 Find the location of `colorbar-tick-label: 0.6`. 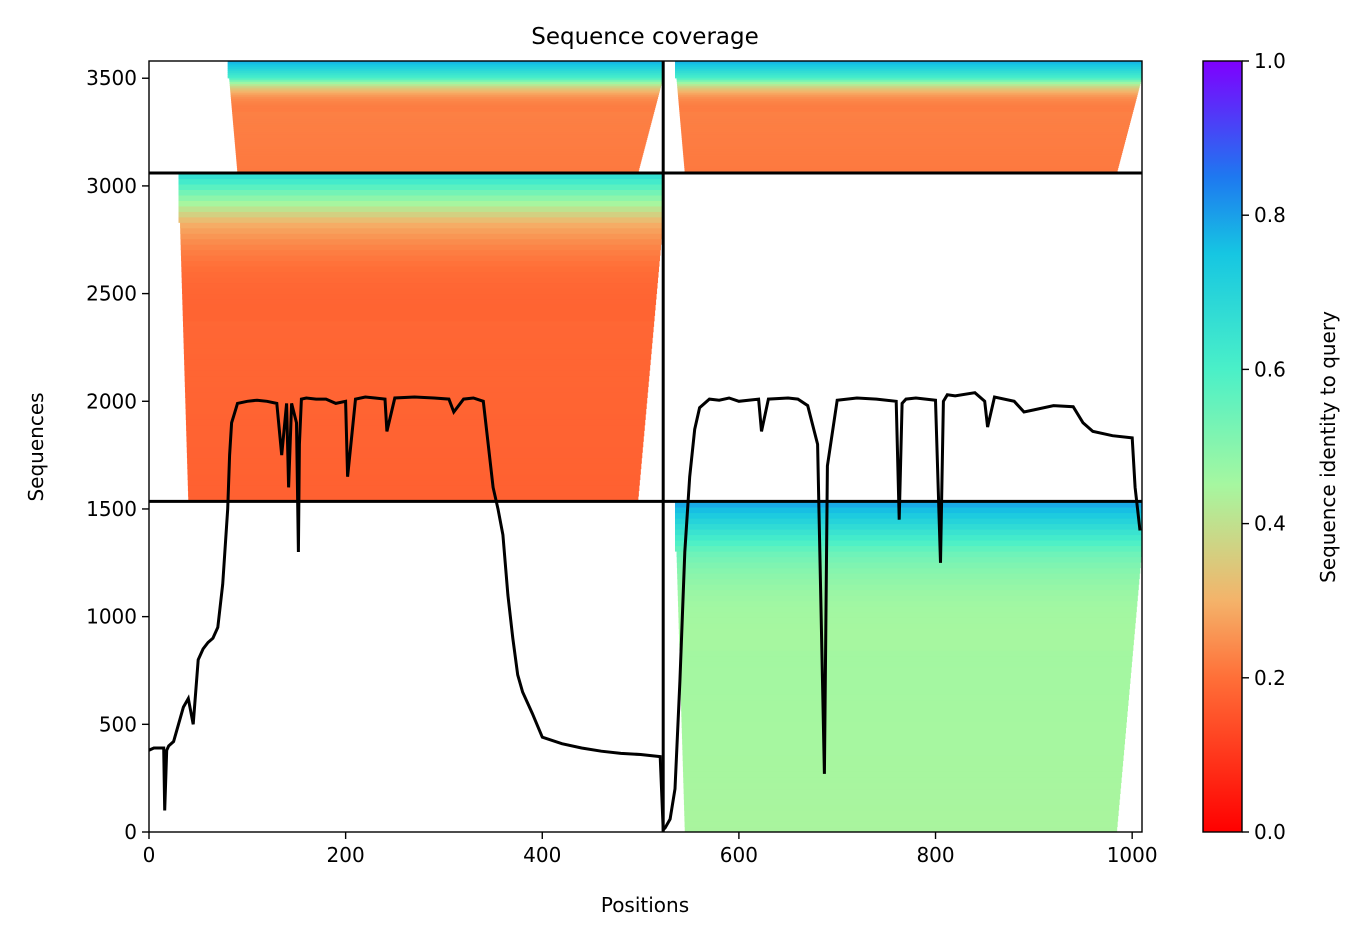

colorbar-tick-label: 0.6 is located at coordinates (1270, 369).